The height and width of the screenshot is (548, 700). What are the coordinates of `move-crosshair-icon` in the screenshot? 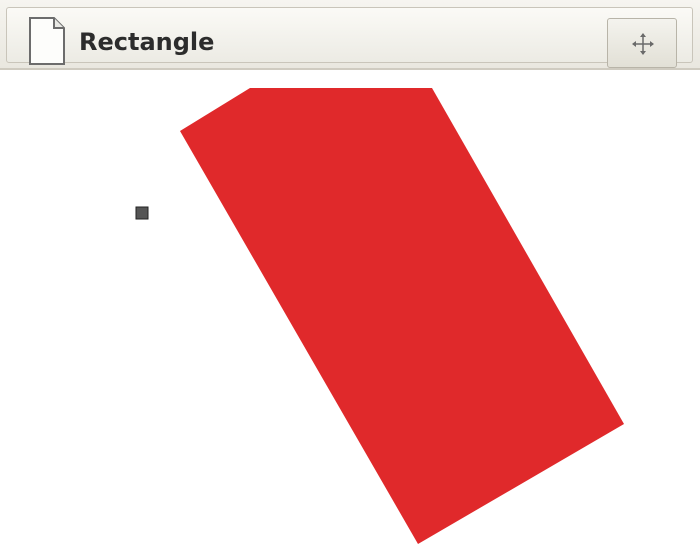 It's located at (643, 44).